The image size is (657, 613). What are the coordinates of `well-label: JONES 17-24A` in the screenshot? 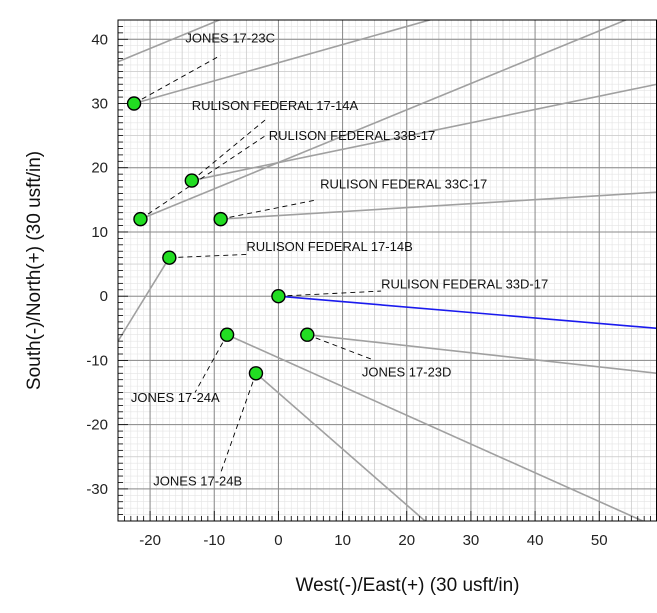 It's located at (175, 397).